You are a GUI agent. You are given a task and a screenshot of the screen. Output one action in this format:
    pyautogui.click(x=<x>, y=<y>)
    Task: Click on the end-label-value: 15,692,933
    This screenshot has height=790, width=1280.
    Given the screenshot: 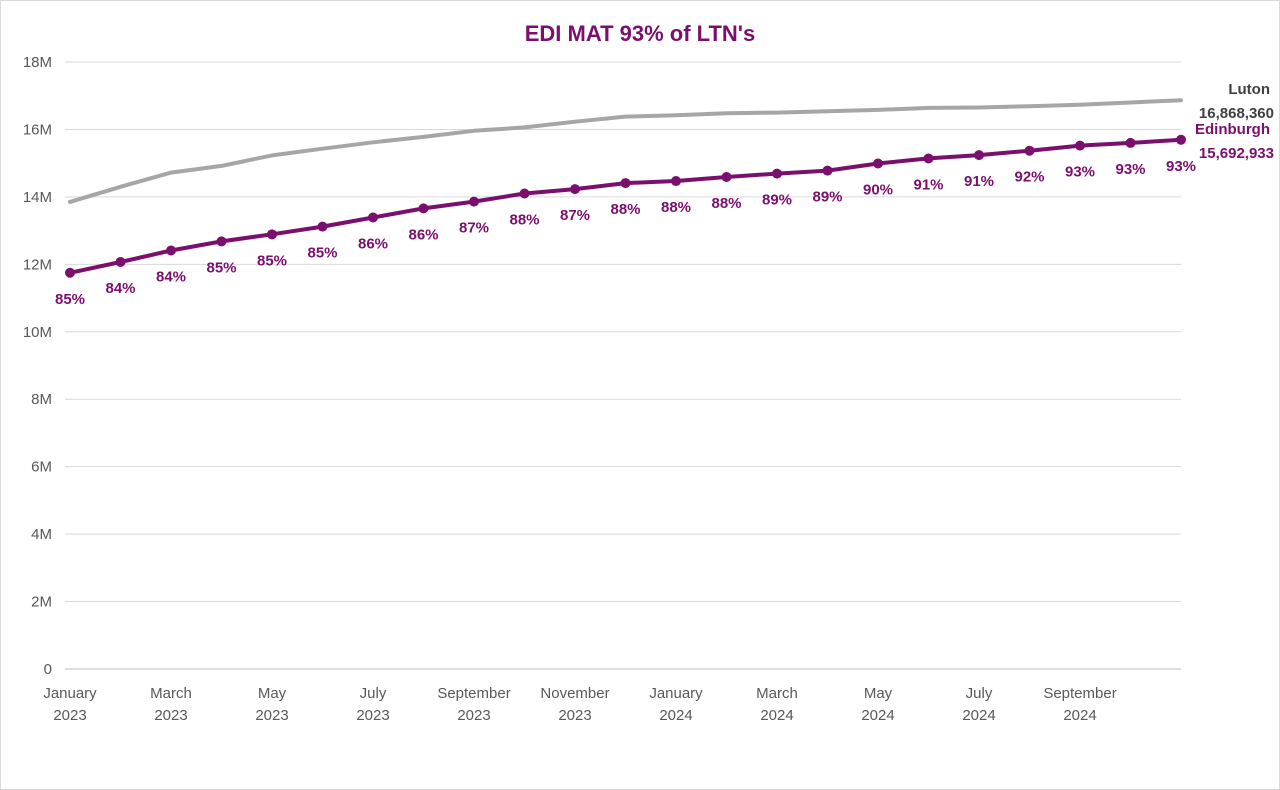 What is the action you would take?
    pyautogui.click(x=1236, y=153)
    